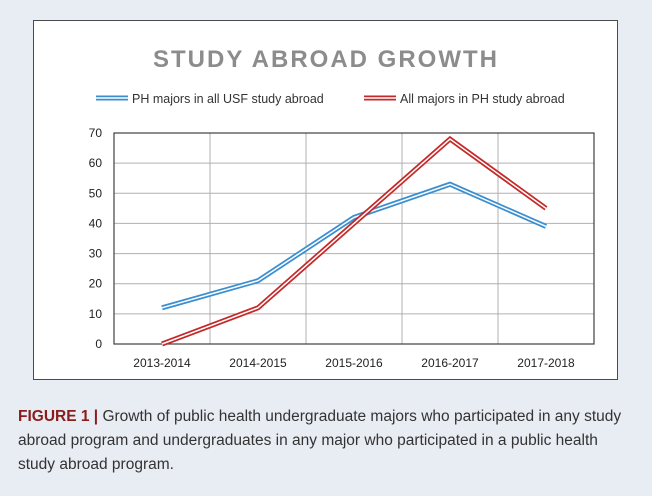 The image size is (652, 496). Describe the element at coordinates (258, 363) in the screenshot. I see `x-tick-label: 2014-2015` at that location.